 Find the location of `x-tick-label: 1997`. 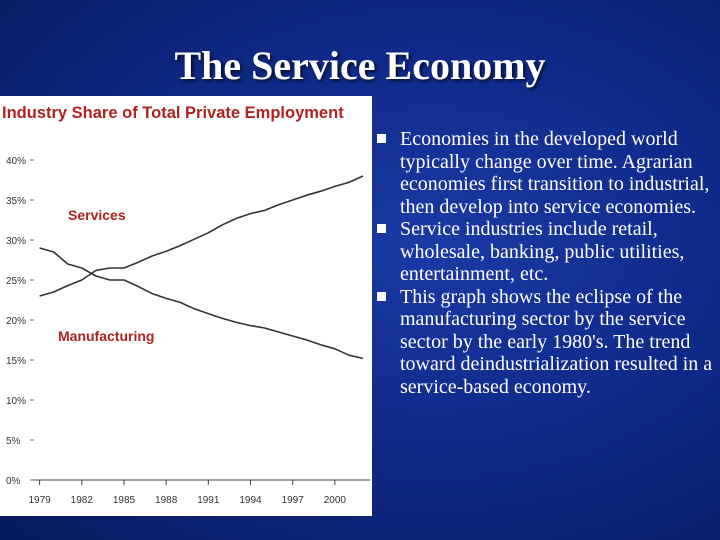

x-tick-label: 1997 is located at coordinates (293, 500).